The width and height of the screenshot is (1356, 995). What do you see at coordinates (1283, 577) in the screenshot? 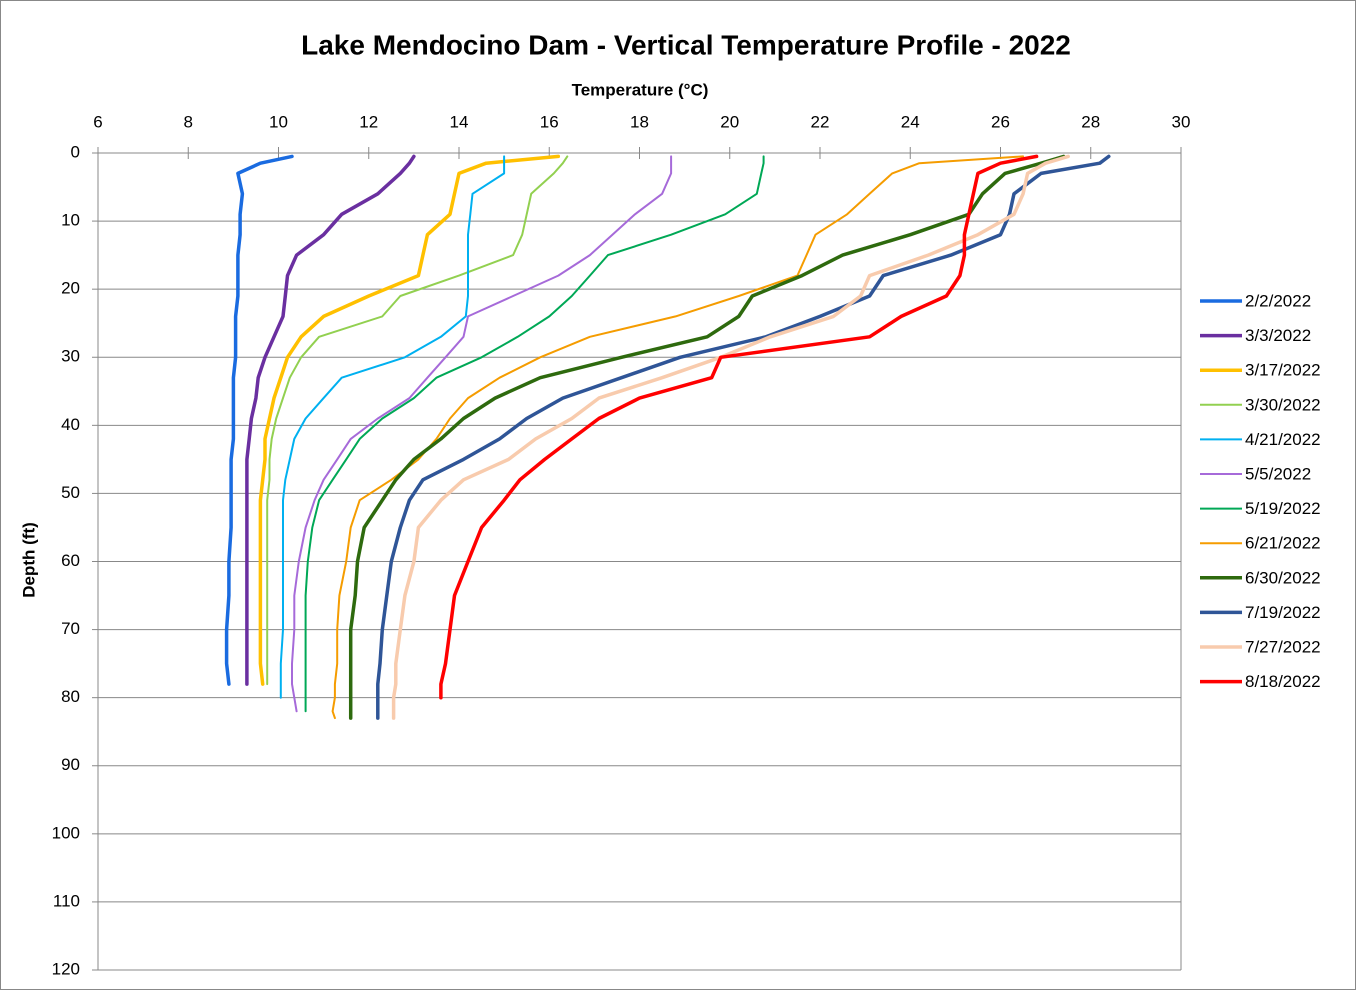
I see `legend-label: 6/30/2022` at bounding box center [1283, 577].